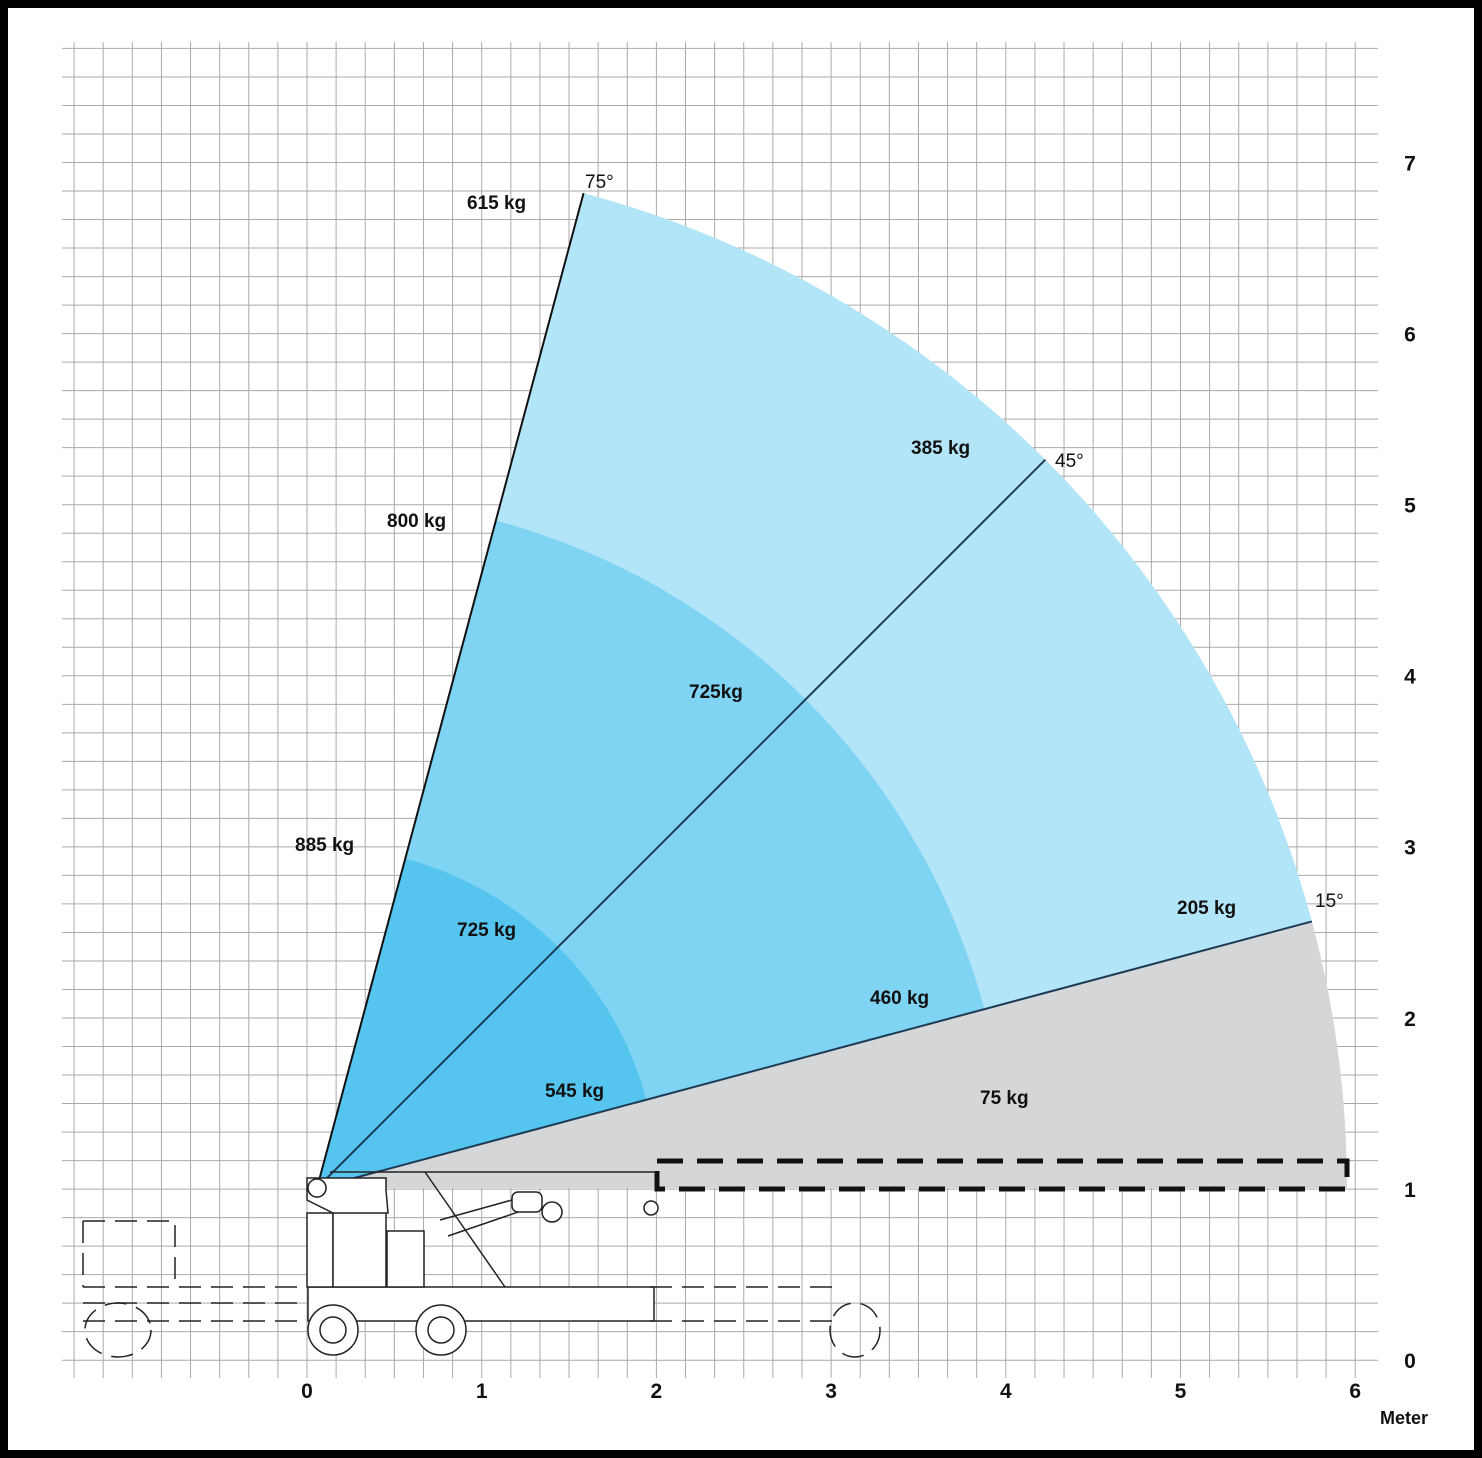 The width and height of the screenshot is (1482, 1458). Describe the element at coordinates (1410, 1361) in the screenshot. I see `y-tick-label: 0` at that location.